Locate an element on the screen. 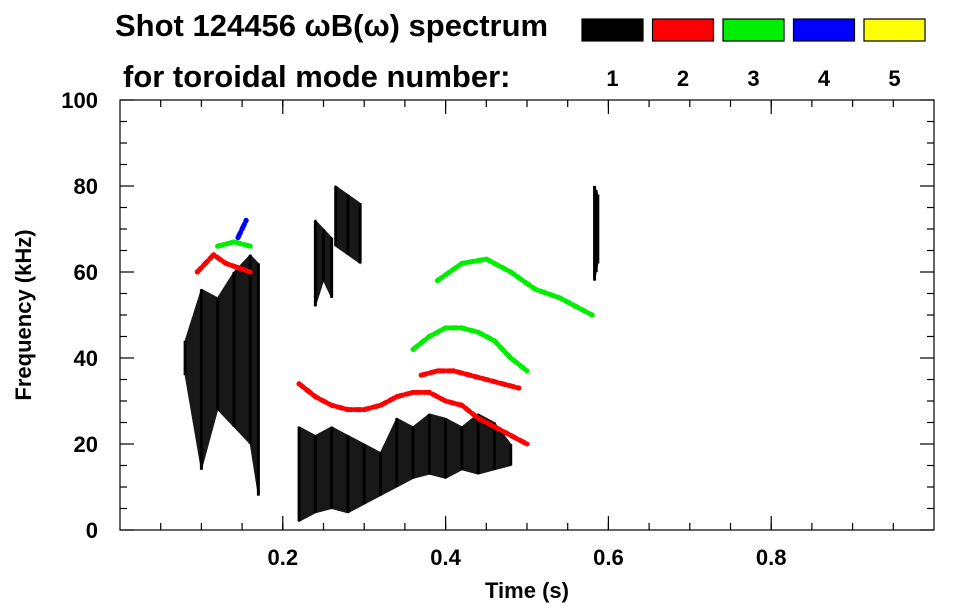 This screenshot has width=963, height=615. y-tick-label: 60 is located at coordinates (86, 272).